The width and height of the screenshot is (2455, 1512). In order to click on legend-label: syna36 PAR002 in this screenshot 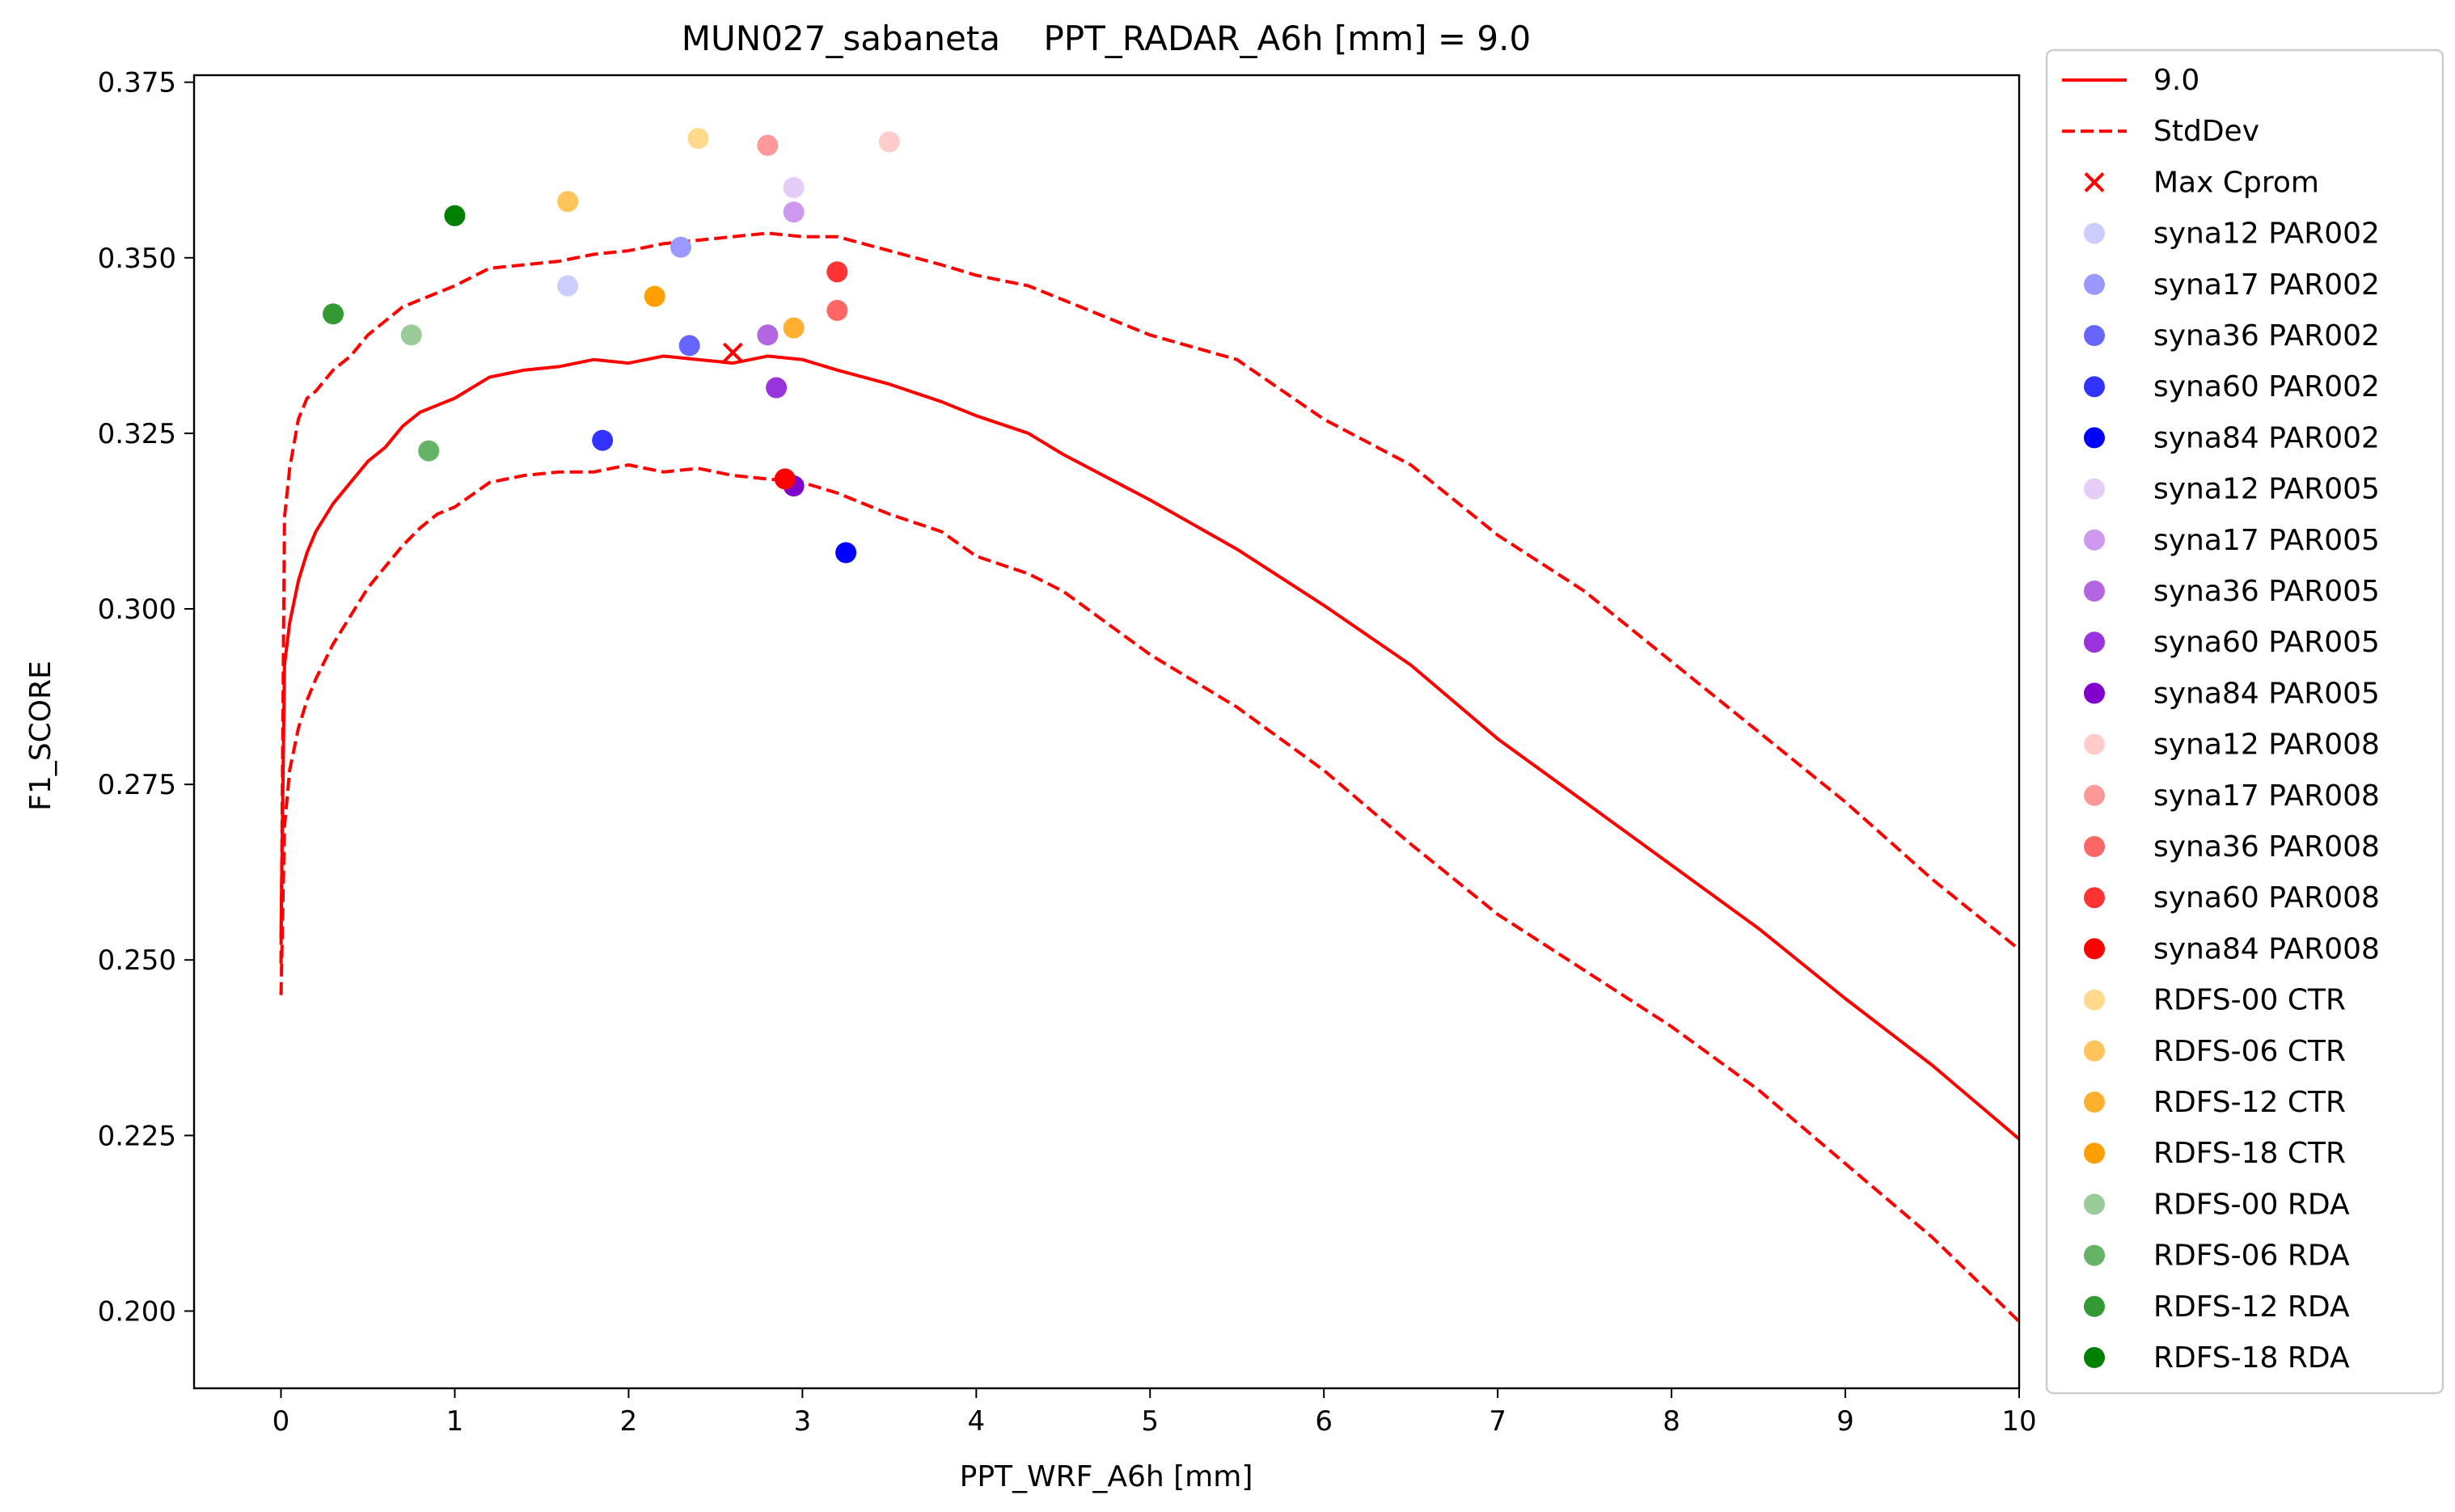, I will do `click(2266, 336)`.